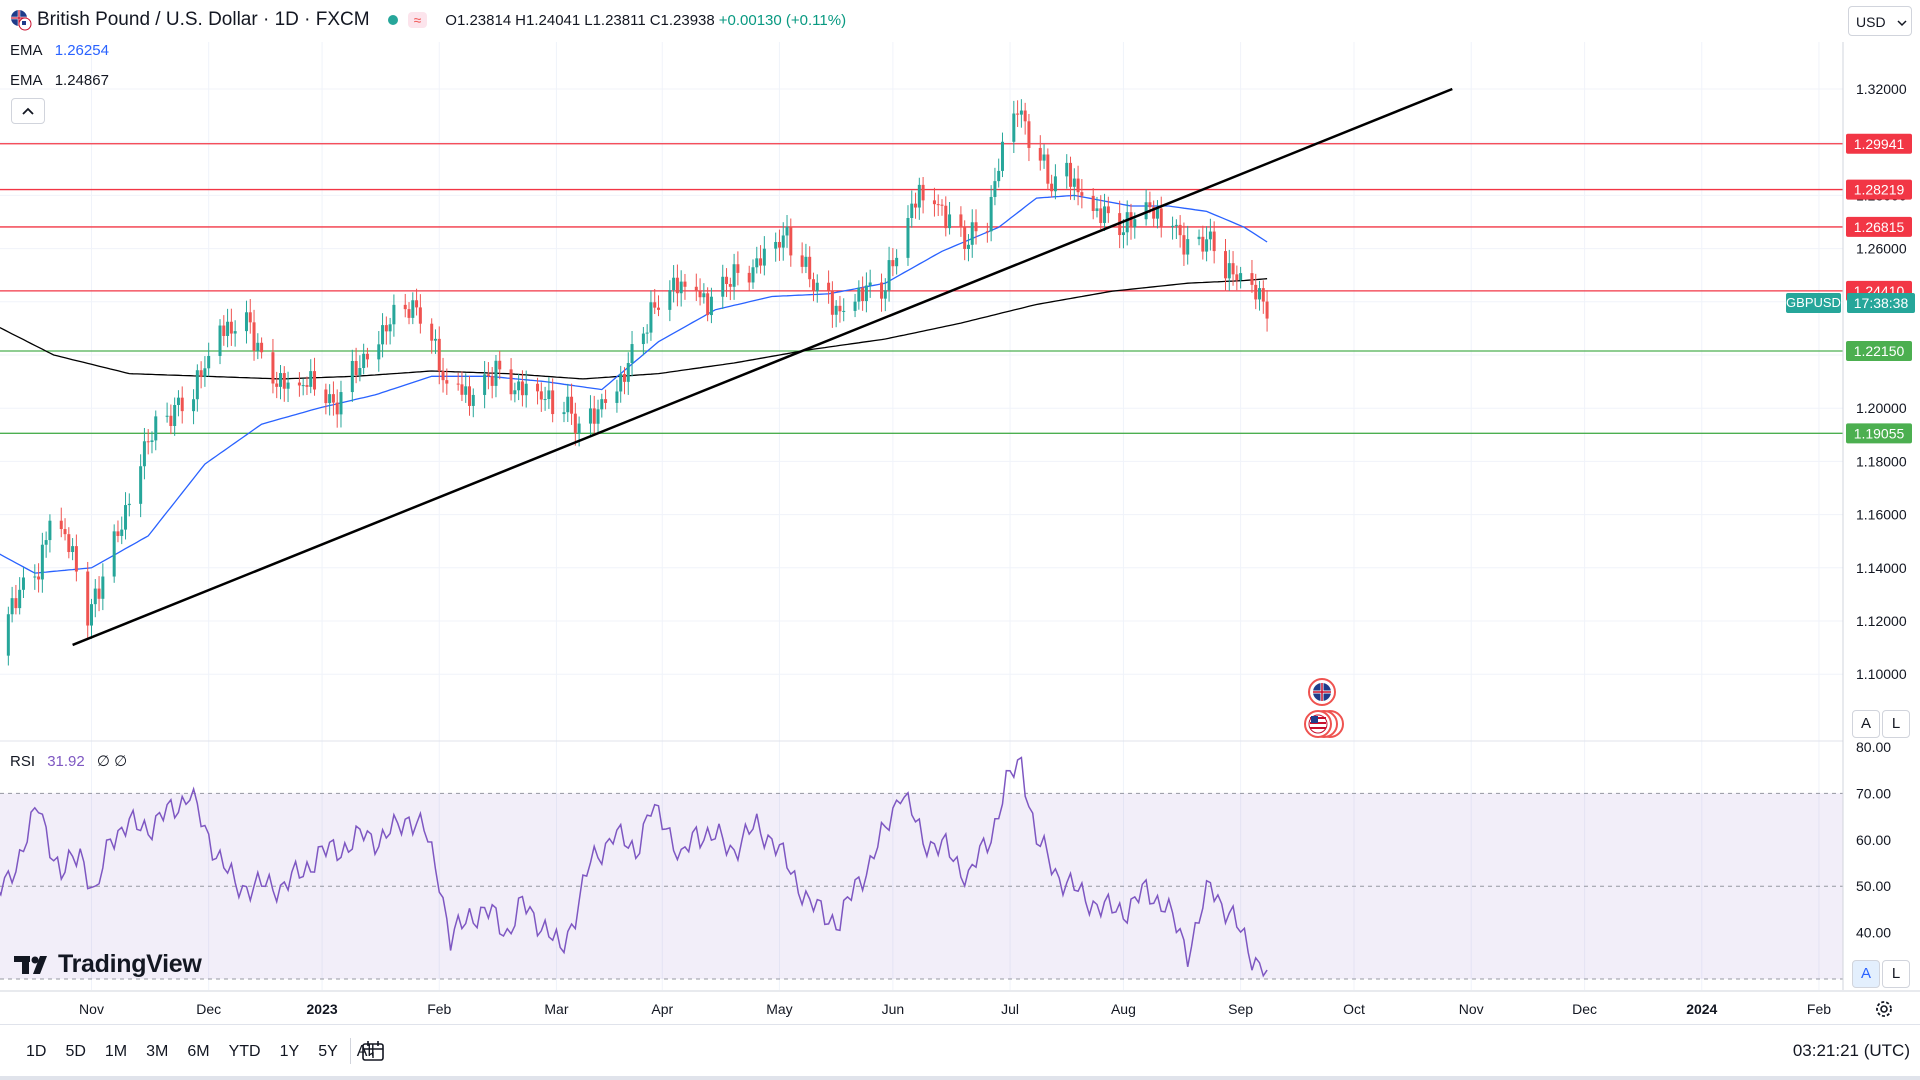 This screenshot has height=1080, width=1920. What do you see at coordinates (157, 1051) in the screenshot?
I see `range-button-3m: 3M` at bounding box center [157, 1051].